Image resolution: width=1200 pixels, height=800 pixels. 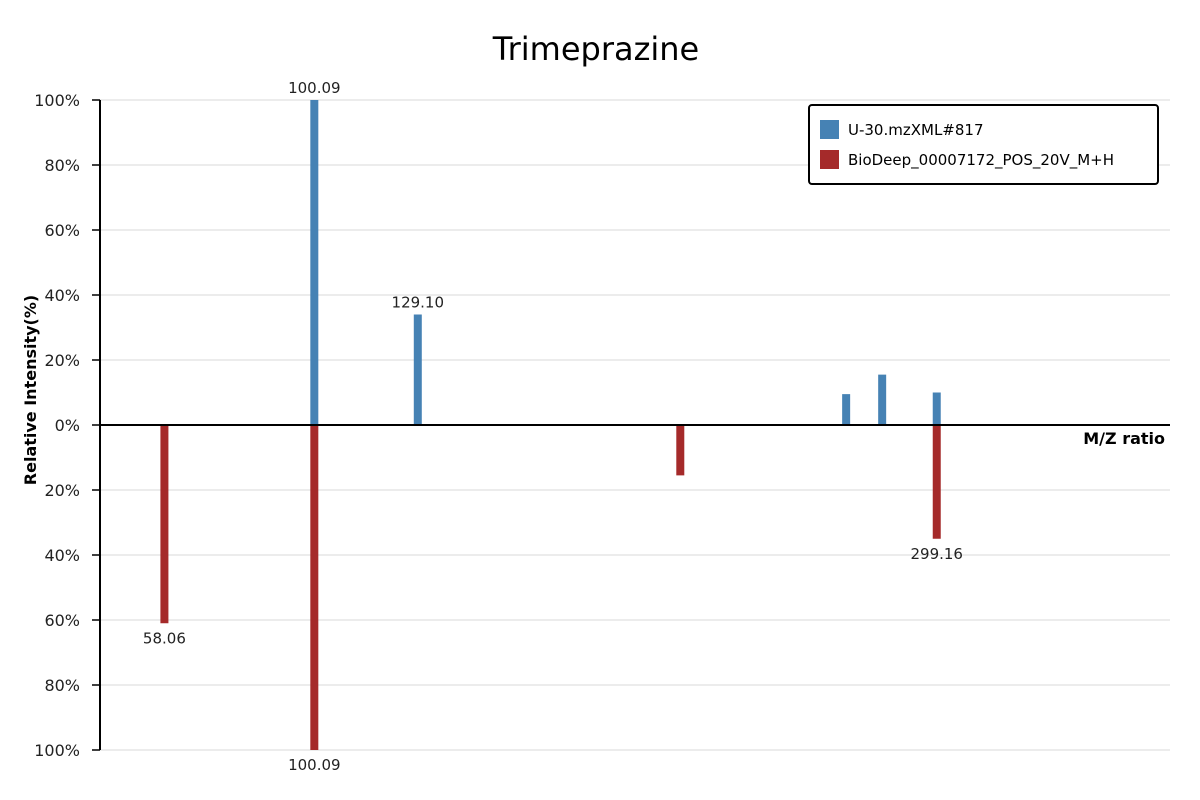 What do you see at coordinates (418, 303) in the screenshot?
I see `peak-label: 129.10` at bounding box center [418, 303].